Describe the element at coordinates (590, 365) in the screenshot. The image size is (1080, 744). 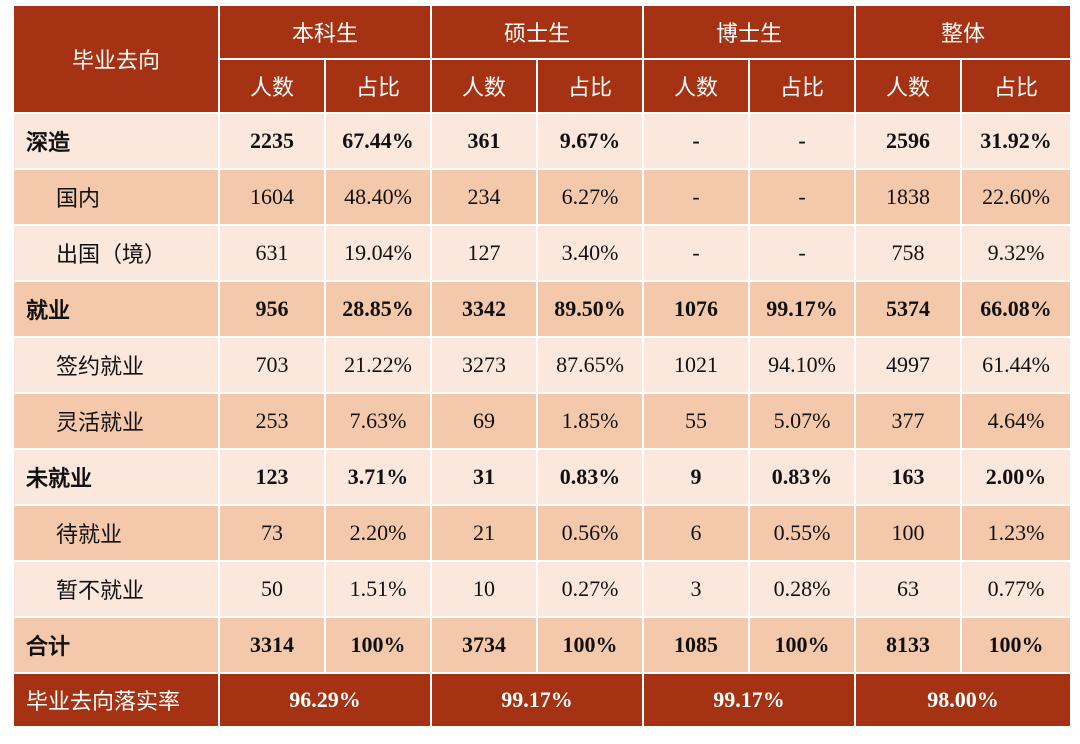
I see `ratio-cell: 87.65%` at that location.